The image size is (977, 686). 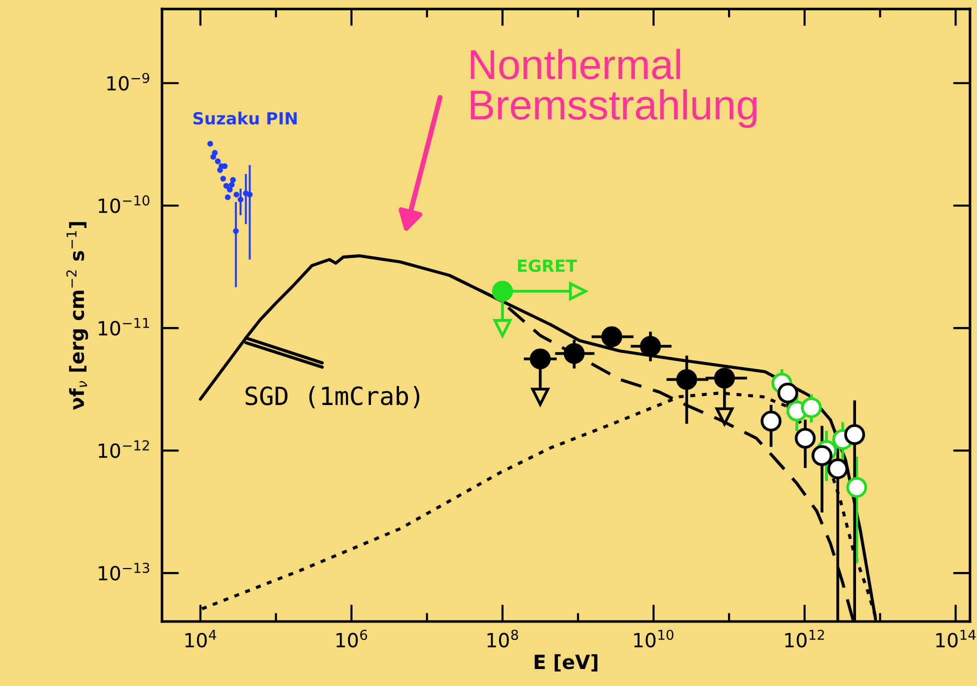 I want to click on x-tick-label: 10$^{10}$, so click(x=654, y=639).